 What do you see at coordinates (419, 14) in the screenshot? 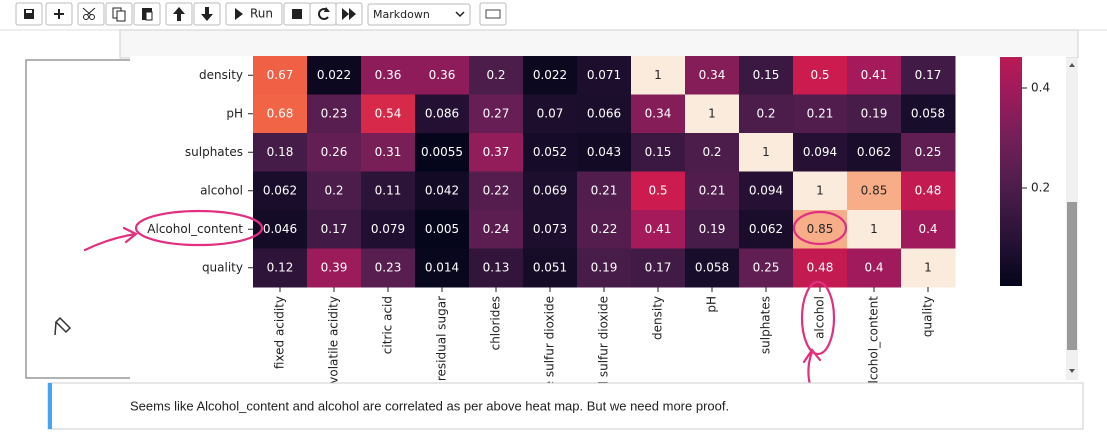
I see `cell-type-select: Markdown` at bounding box center [419, 14].